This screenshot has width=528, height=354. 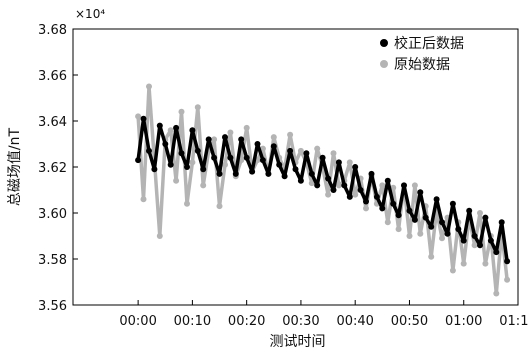 What do you see at coordinates (52, 260) in the screenshot?
I see `y-tick-label: 3.58` at bounding box center [52, 260].